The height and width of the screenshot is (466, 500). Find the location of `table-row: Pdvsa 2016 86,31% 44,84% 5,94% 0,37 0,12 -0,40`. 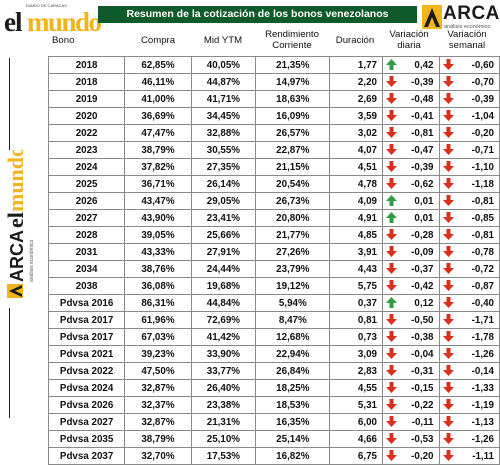

table-row: Pdvsa 2016 86,31% 44,84% 5,94% 0,37 0,12 -0,40 is located at coordinates (273, 303).